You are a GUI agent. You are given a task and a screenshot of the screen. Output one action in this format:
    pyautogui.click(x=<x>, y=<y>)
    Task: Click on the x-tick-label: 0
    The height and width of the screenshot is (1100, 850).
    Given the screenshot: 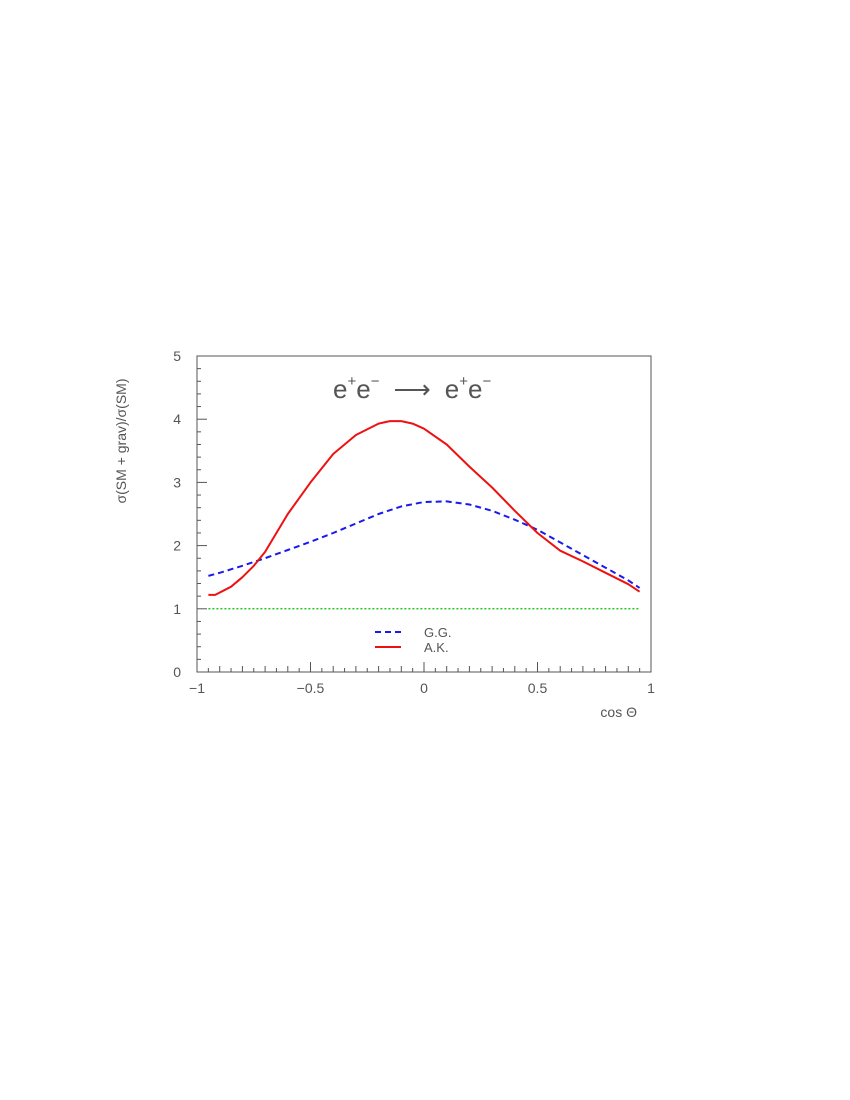 What is the action you would take?
    pyautogui.click(x=424, y=688)
    